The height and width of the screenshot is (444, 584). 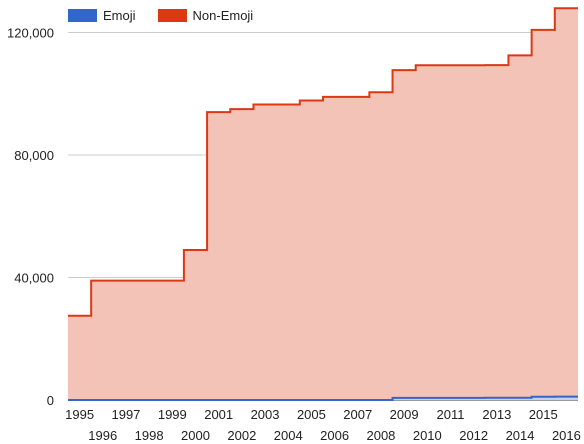 I want to click on legend-label-non-emoji: Non-Emoji, so click(x=223, y=15).